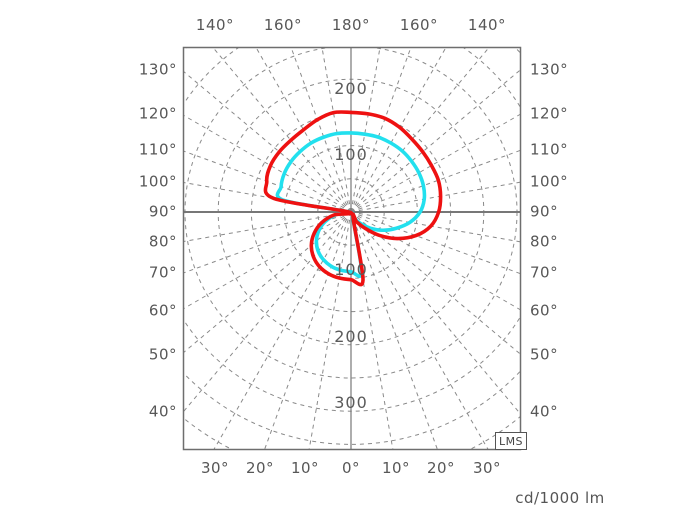  Describe the element at coordinates (549, 181) in the screenshot. I see `angle-label-right-3: 100°` at that location.